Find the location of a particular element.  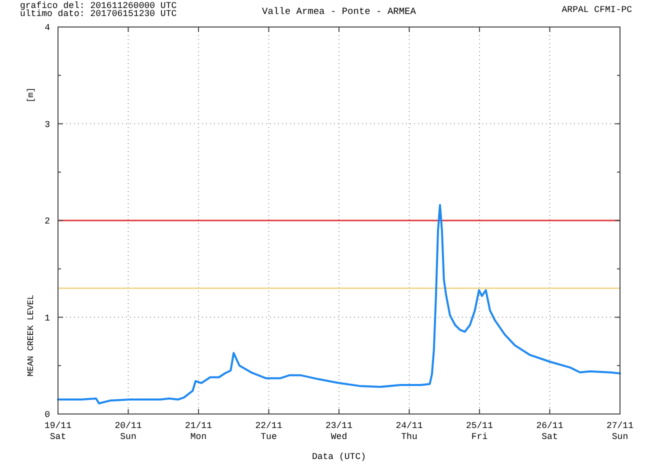

y-tick-label: 2 is located at coordinates (47, 221).